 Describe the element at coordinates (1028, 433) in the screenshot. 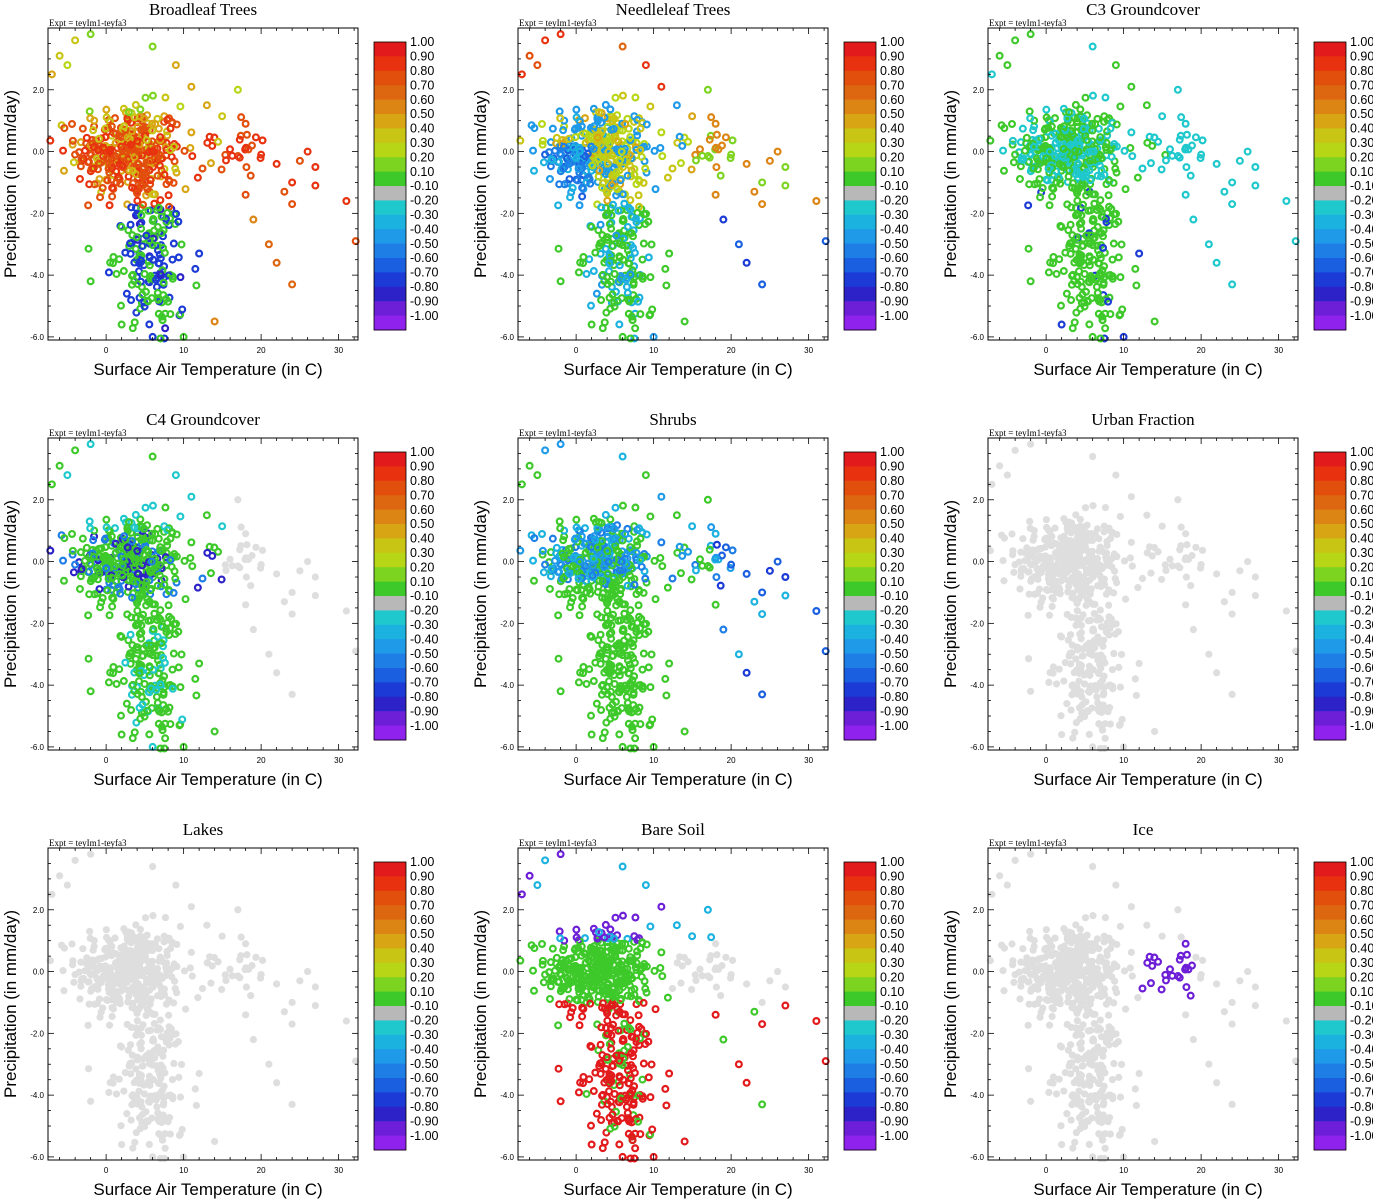

I see `expt-label: Expt = teyIm1-teyfa3` at that location.